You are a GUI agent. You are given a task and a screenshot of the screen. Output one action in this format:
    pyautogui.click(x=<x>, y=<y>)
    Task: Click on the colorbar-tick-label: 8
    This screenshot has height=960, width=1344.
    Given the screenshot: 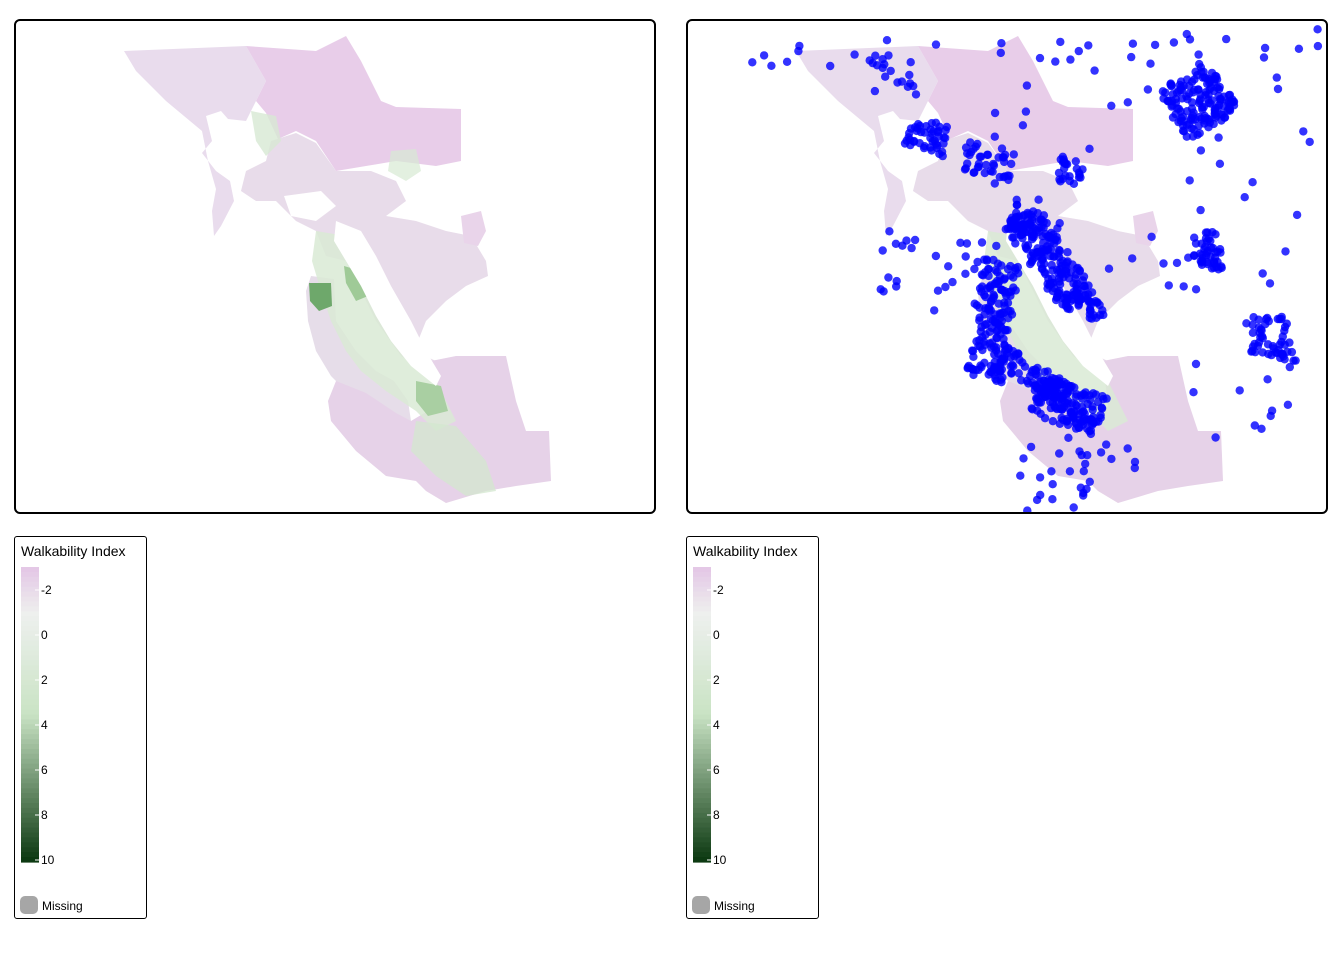 What is the action you would take?
    pyautogui.click(x=44, y=815)
    